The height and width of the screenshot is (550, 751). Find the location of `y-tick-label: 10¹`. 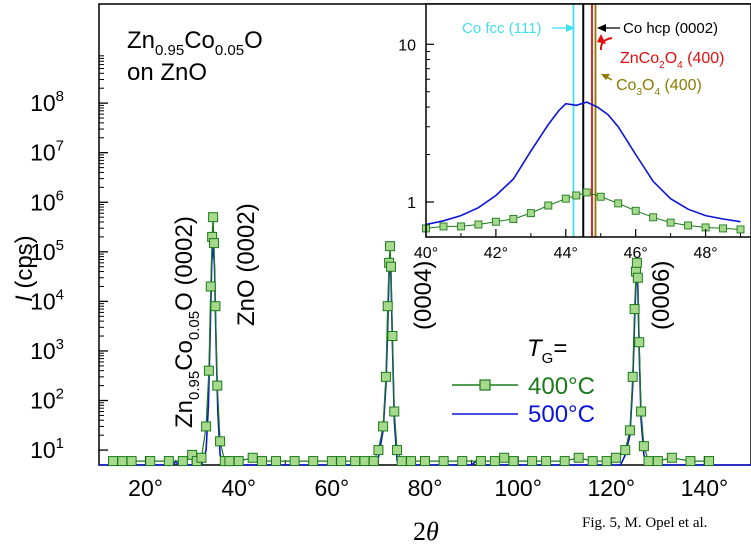

y-tick-label: 10¹ is located at coordinates (47, 449).